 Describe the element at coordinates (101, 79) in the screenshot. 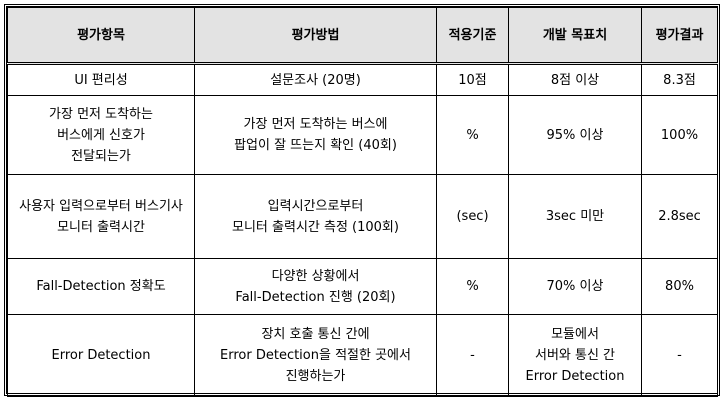

I see `cell-item: UI 편리성` at that location.